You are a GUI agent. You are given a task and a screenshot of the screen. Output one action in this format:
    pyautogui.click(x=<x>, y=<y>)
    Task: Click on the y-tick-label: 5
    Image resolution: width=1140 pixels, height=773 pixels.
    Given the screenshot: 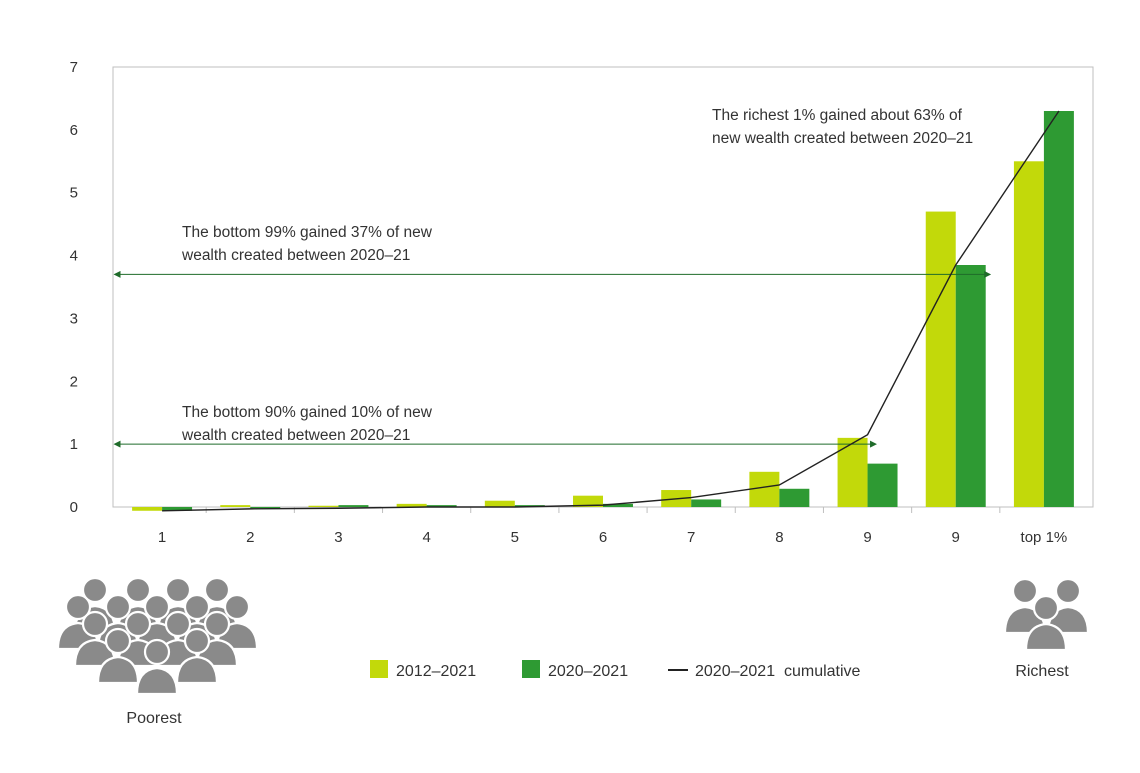 What is the action you would take?
    pyautogui.click(x=74, y=193)
    